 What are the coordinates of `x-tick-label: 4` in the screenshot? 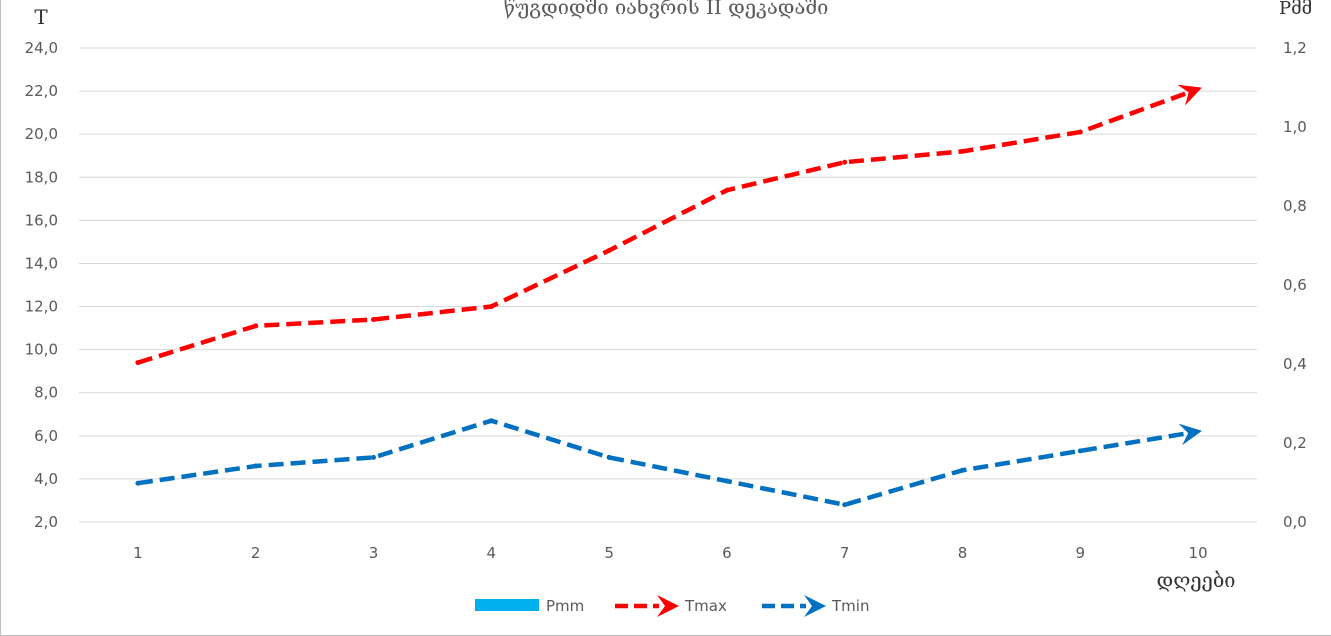 It's located at (492, 553).